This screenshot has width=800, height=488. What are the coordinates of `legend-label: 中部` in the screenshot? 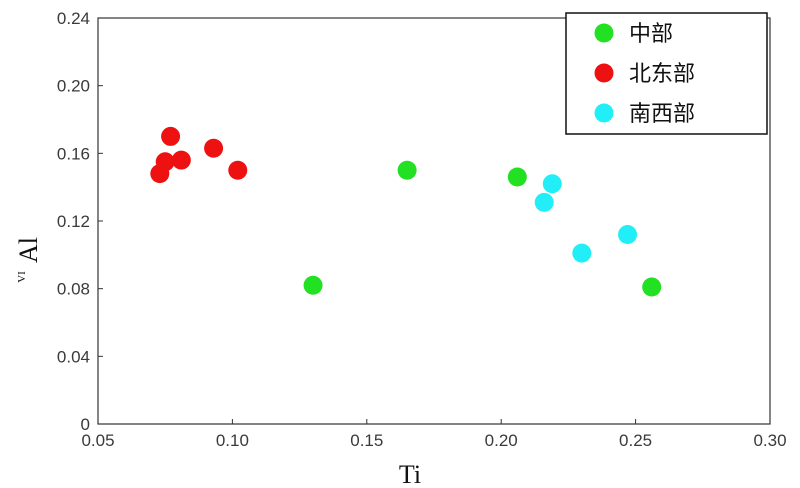 It's located at (651, 34).